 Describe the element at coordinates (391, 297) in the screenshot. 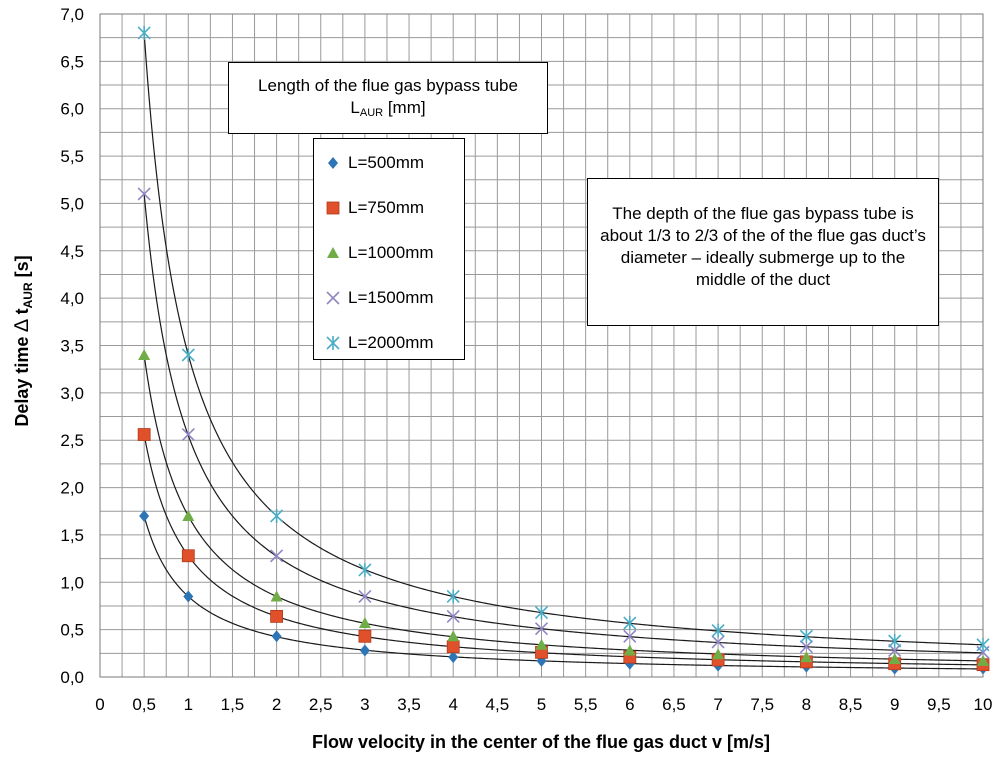

I see `legend-label: L=1500mm` at that location.